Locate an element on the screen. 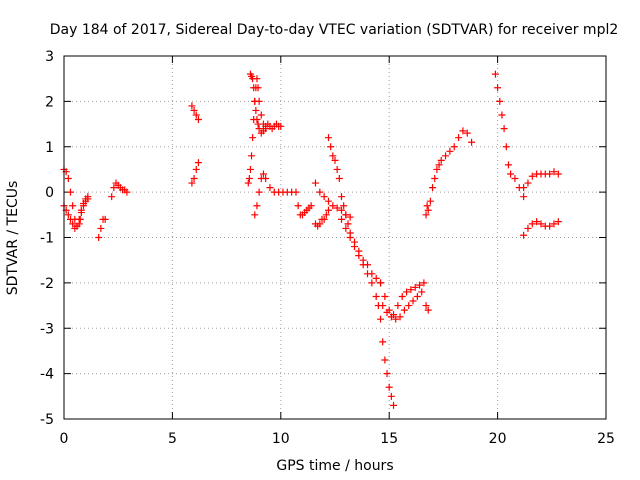  y-tick-label: -1 is located at coordinates (47, 239).